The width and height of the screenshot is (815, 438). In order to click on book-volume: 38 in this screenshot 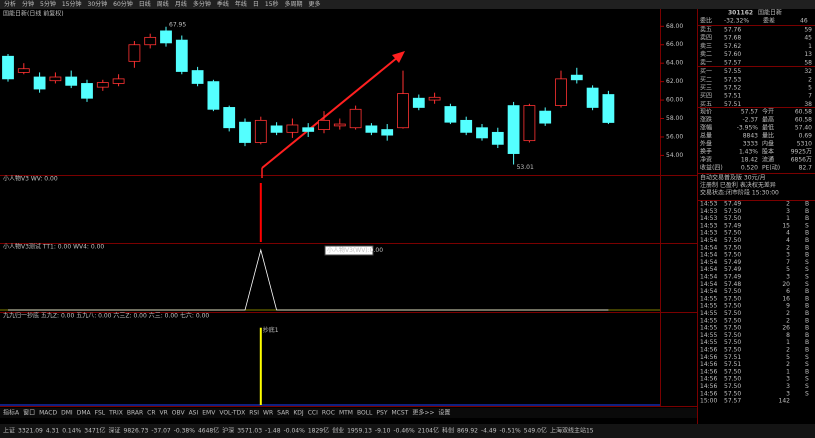, I will do `click(808, 104)`.